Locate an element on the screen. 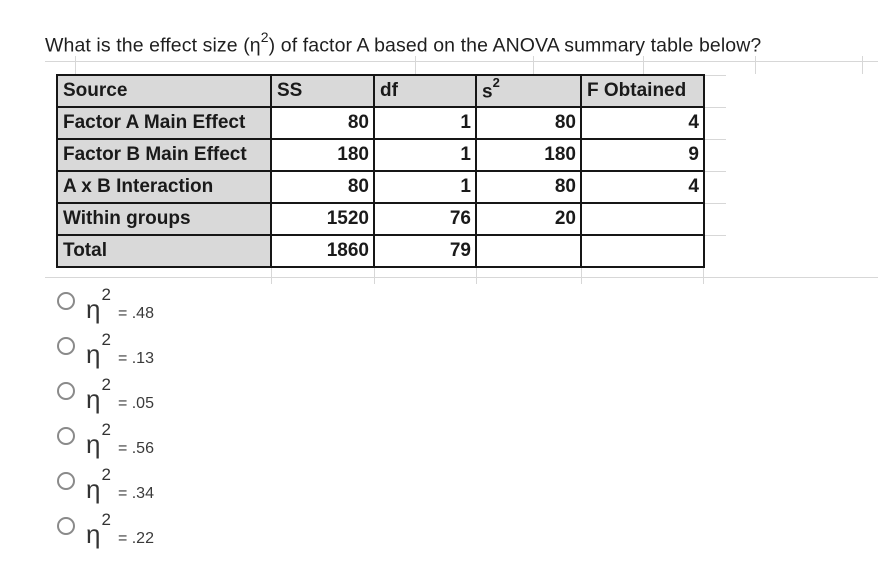 The image size is (896, 566). cell-source: Within groups is located at coordinates (164, 219).